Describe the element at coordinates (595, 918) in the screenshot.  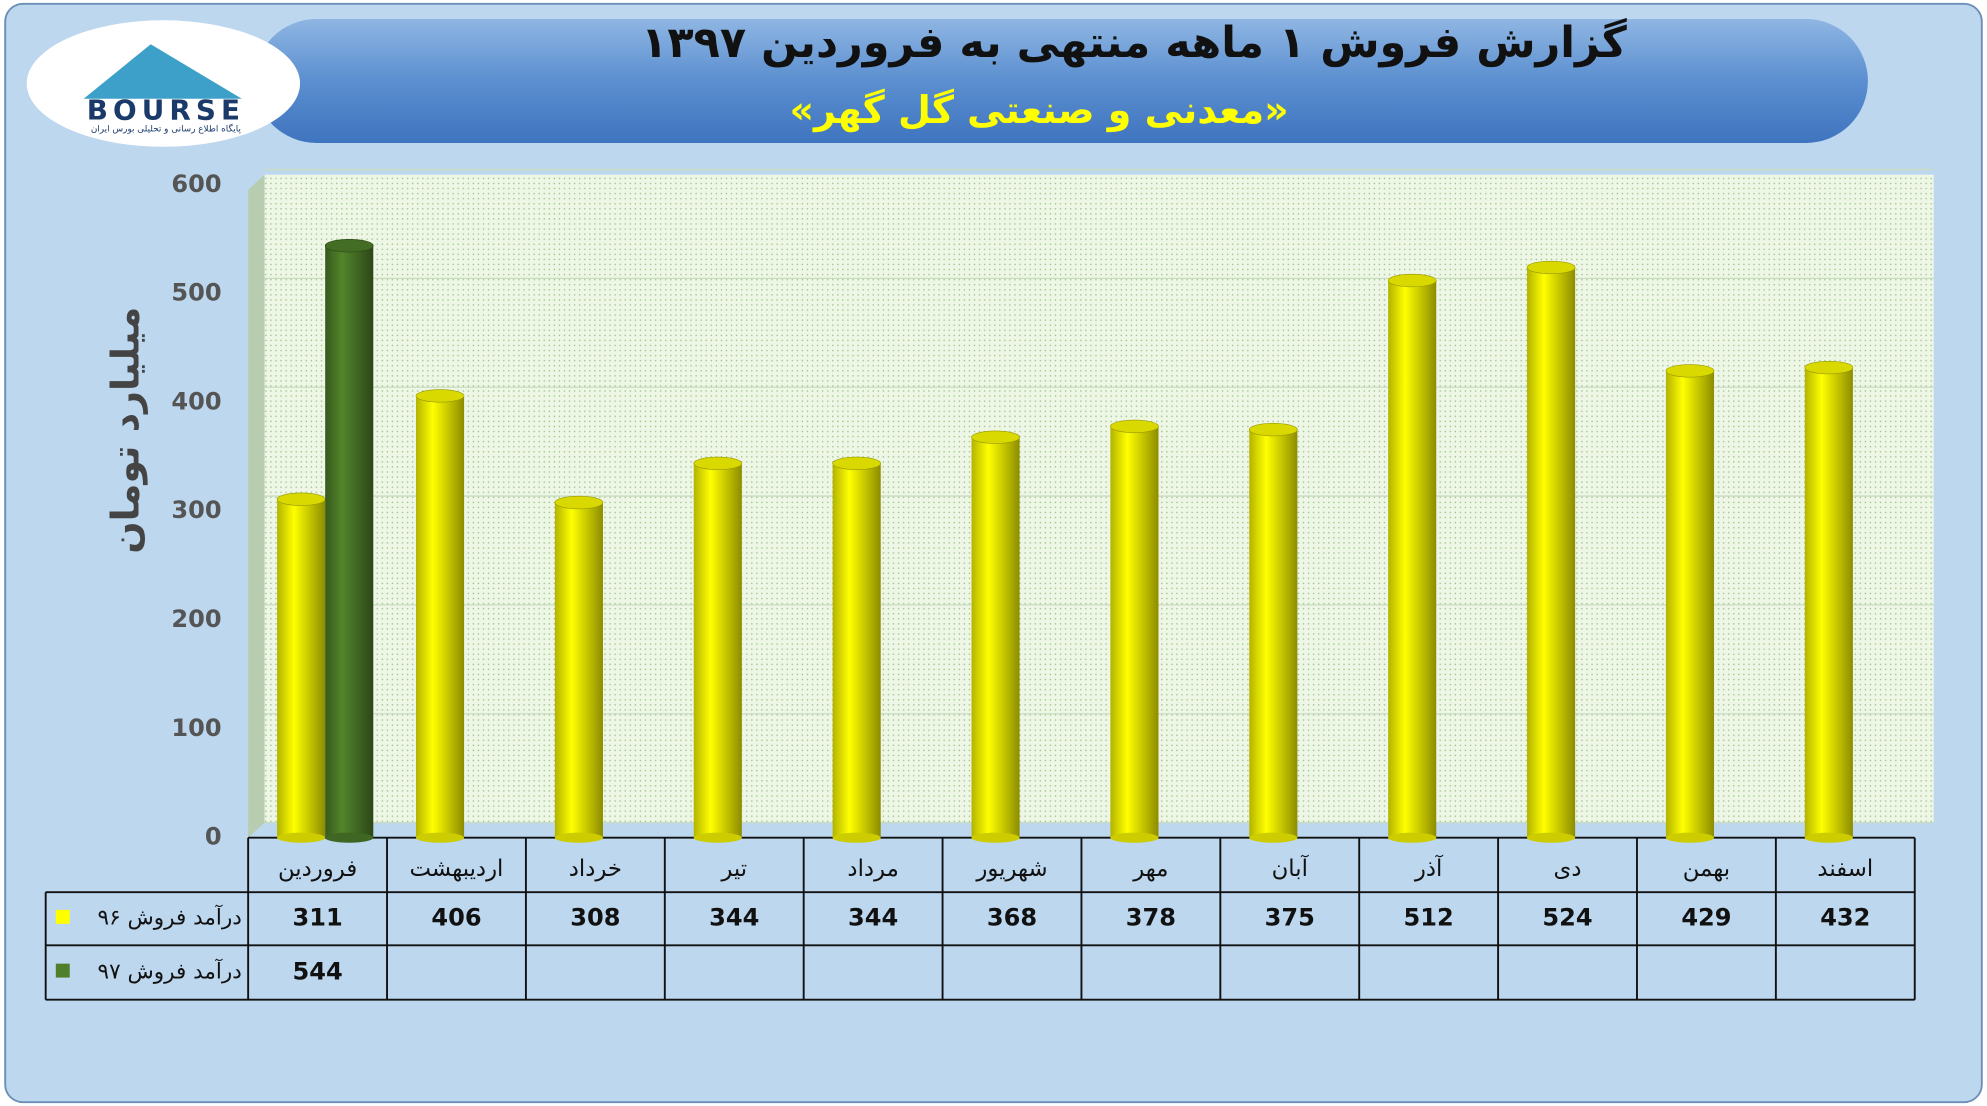
I see `table-value: 308` at that location.